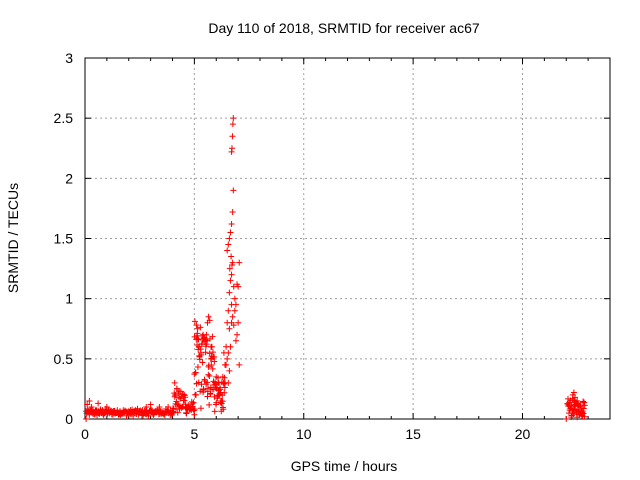  I want to click on y-tick-label: 2.5, so click(64, 118).